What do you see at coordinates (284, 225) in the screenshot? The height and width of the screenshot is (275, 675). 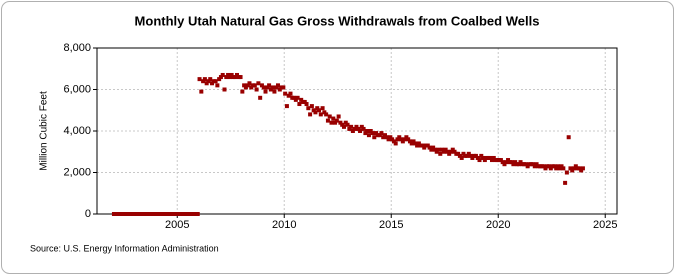 I see `x-tick-label: 2010` at bounding box center [284, 225].